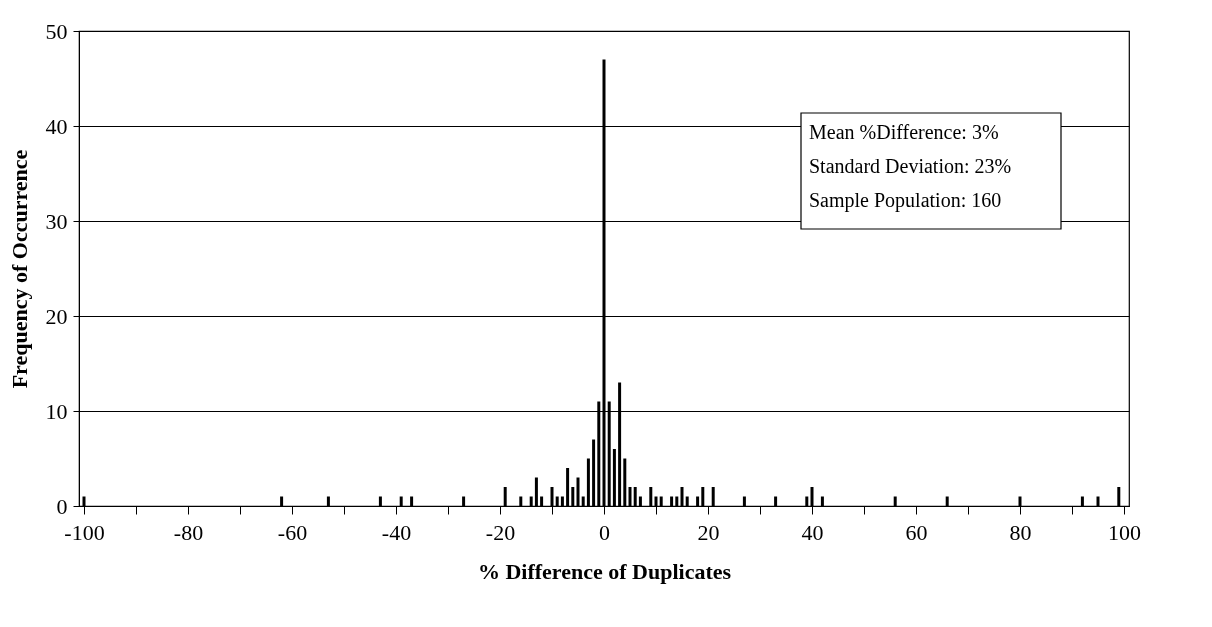 Image resolution: width=1212 pixels, height=627 pixels. I want to click on x-tick-label: -80, so click(188, 532).